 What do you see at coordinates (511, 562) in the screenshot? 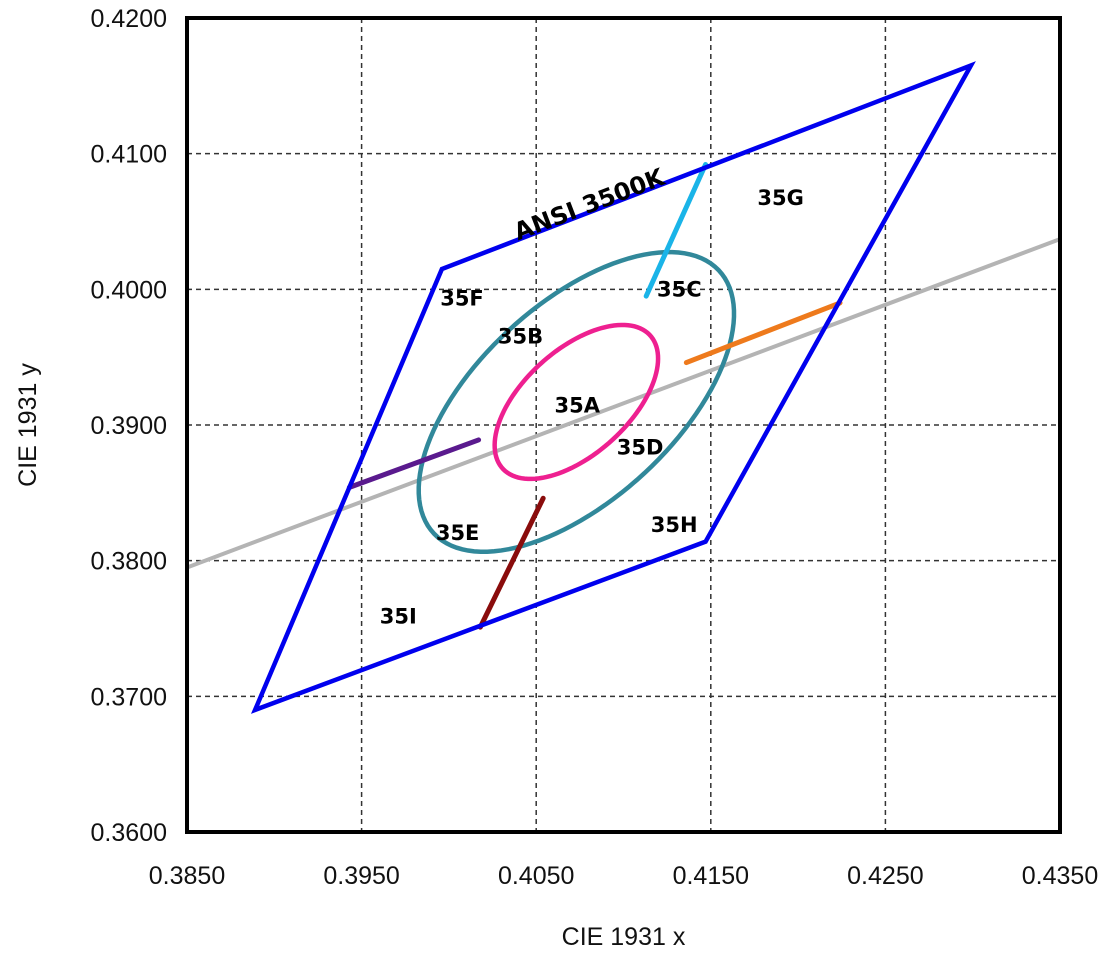
I see `darkred-segment` at bounding box center [511, 562].